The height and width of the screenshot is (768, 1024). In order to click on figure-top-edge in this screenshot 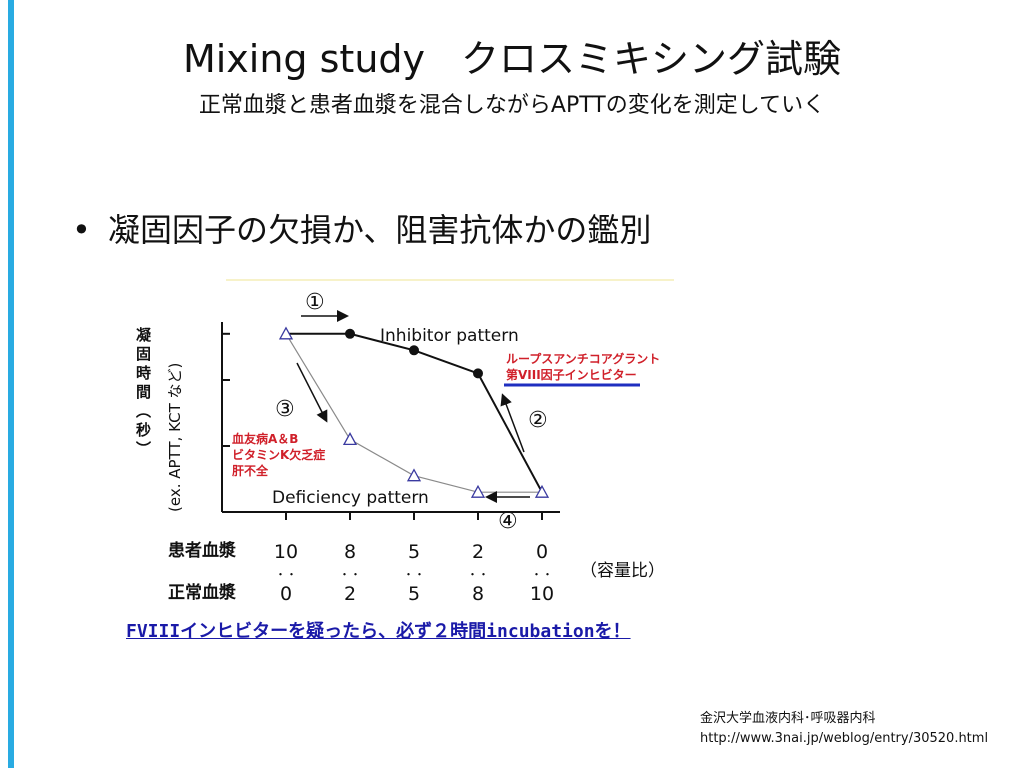, I will do `click(450, 280)`.